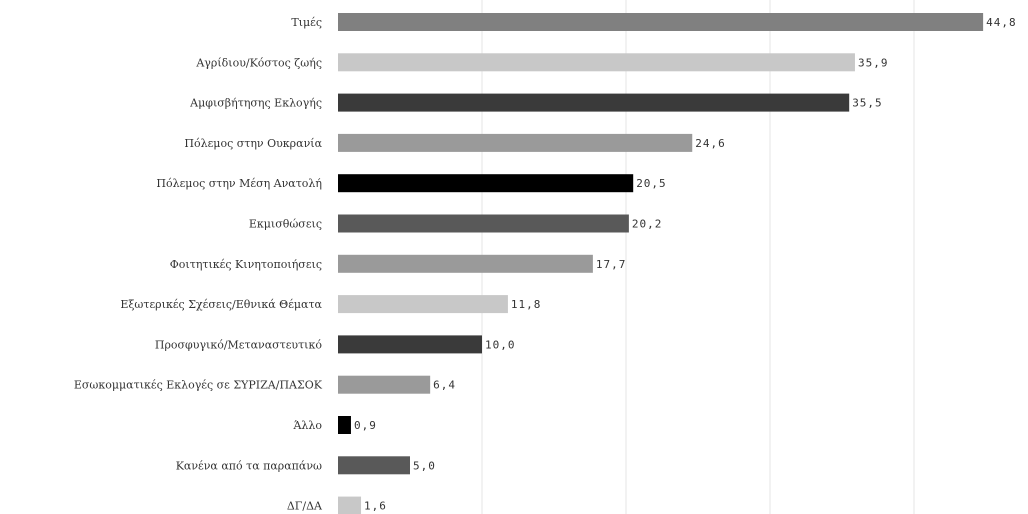 The width and height of the screenshot is (1028, 514). What do you see at coordinates (1001, 22) in the screenshot?
I see `value-label: 44,8` at bounding box center [1001, 22].